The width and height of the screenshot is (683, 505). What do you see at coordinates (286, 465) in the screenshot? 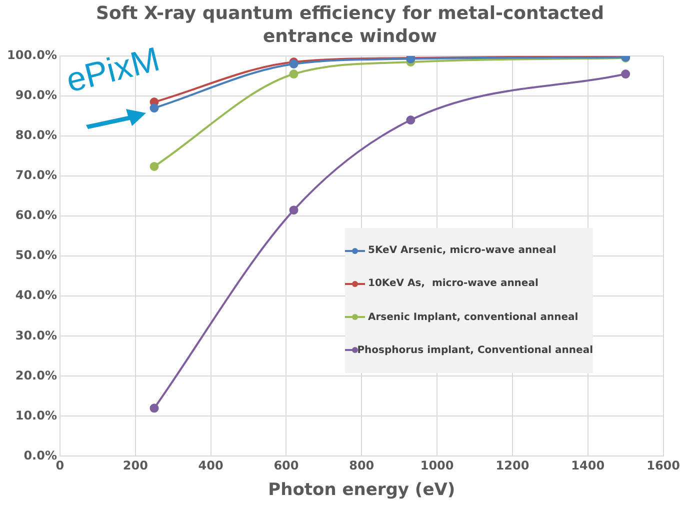
I see `x-tick-label: 600` at bounding box center [286, 465].